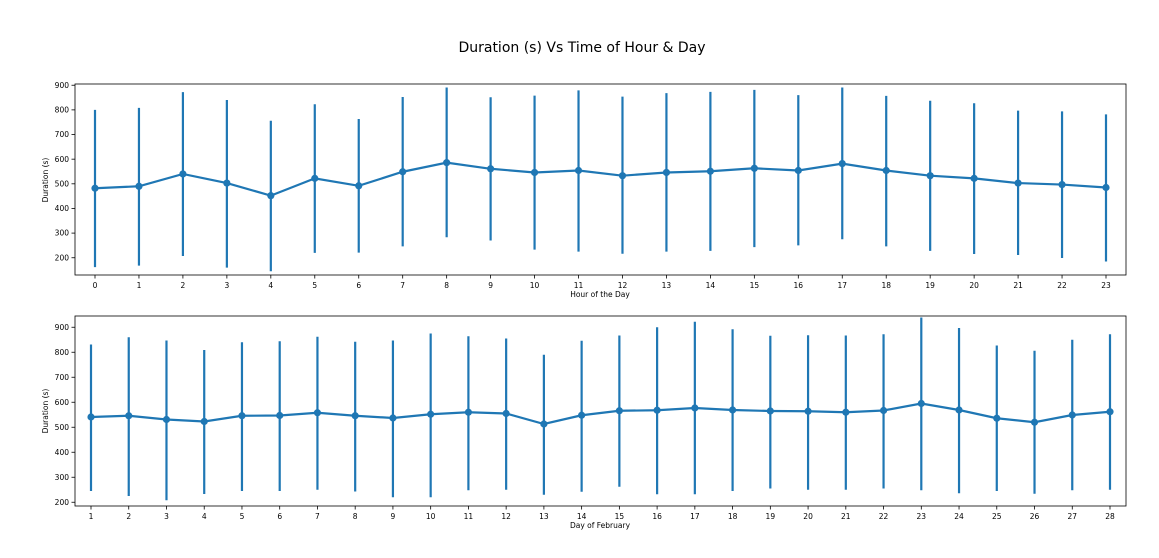  Describe the element at coordinates (62, 134) in the screenshot. I see `y-tick-label: 700` at that location.